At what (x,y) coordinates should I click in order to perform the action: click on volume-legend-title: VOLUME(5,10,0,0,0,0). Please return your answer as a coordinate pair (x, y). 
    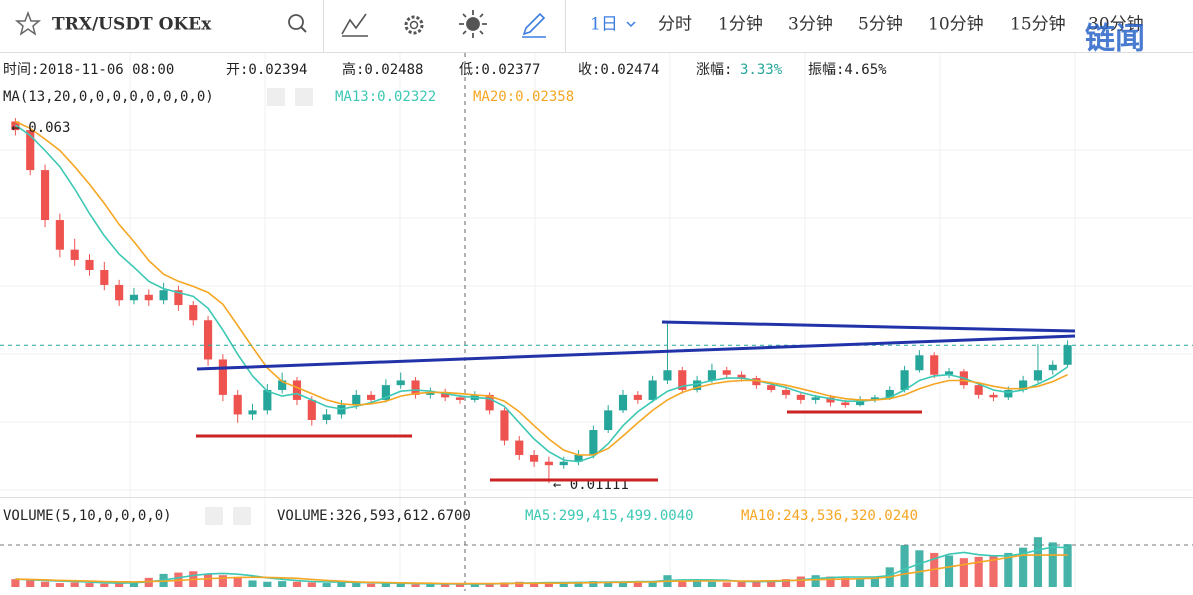
    Looking at the image, I should click on (87, 516).